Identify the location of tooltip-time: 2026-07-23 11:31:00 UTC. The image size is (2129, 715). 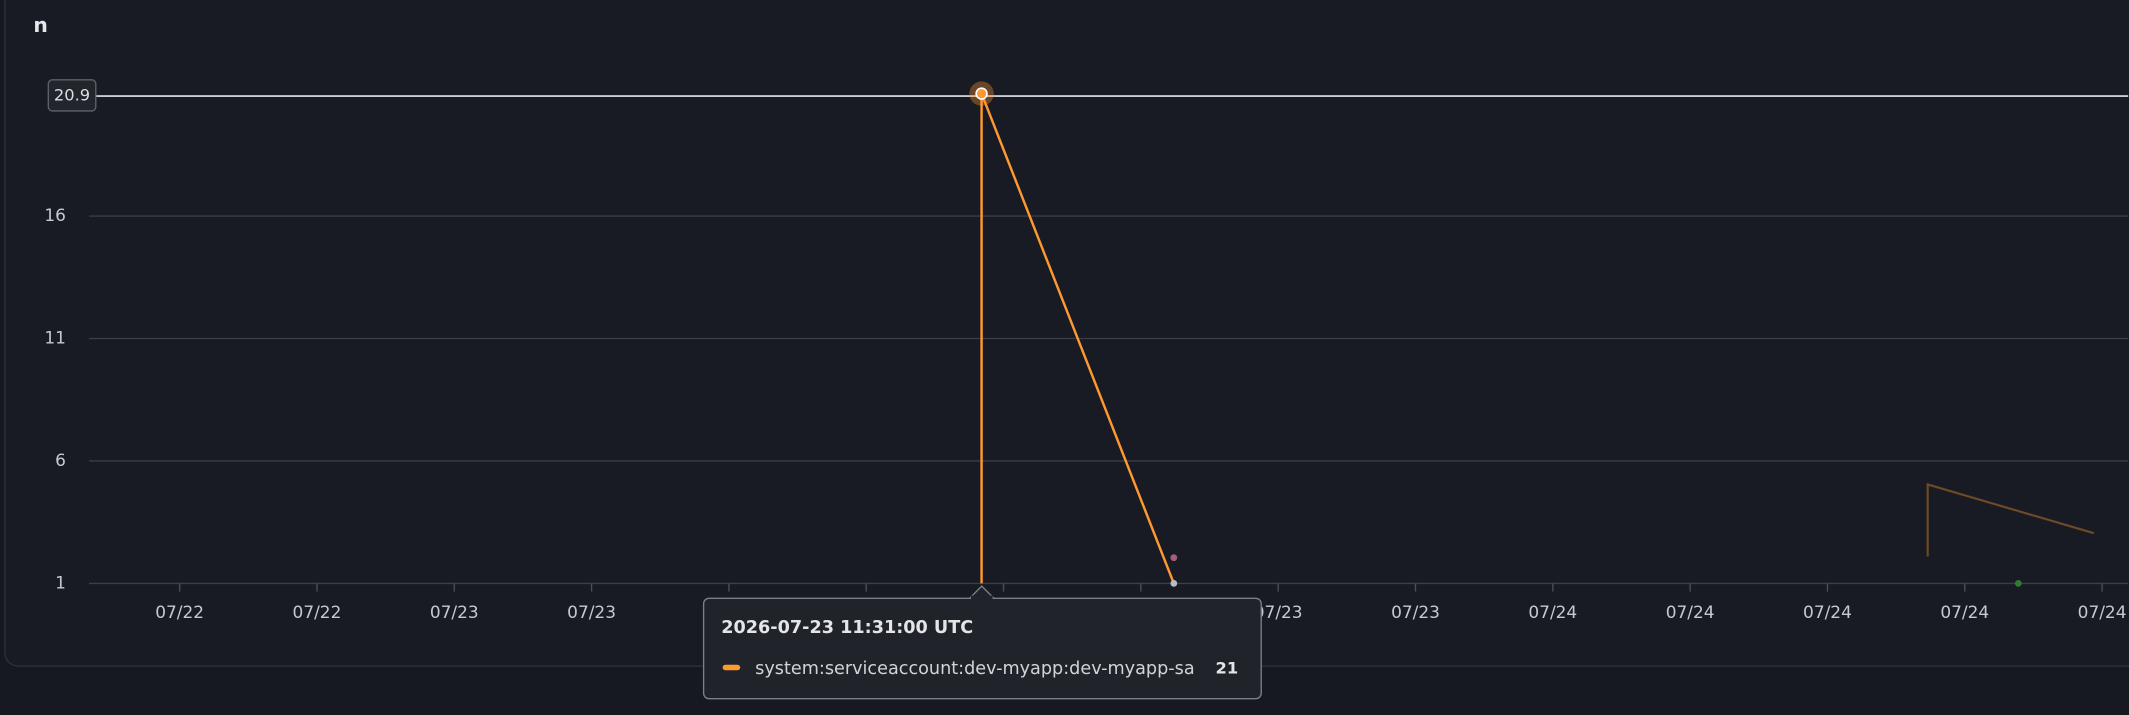
(847, 628).